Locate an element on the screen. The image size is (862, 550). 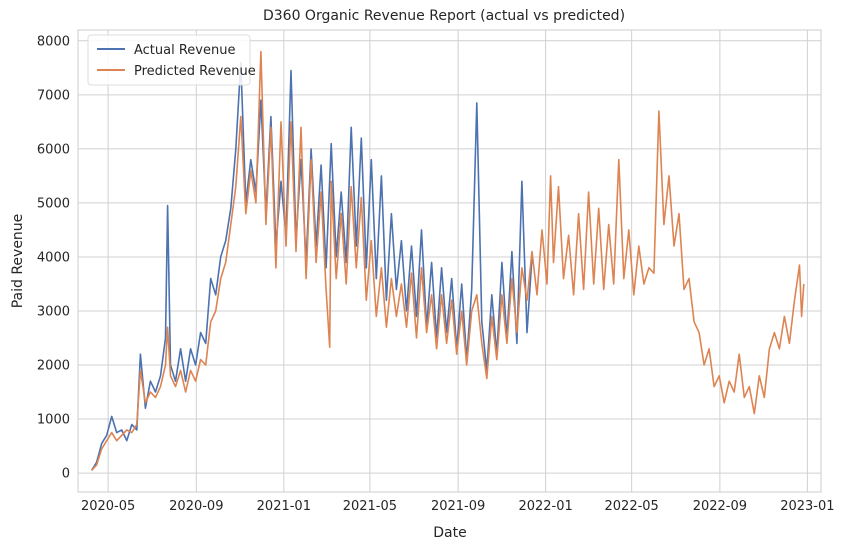
y-tick-label: 1000 is located at coordinates (53, 420).